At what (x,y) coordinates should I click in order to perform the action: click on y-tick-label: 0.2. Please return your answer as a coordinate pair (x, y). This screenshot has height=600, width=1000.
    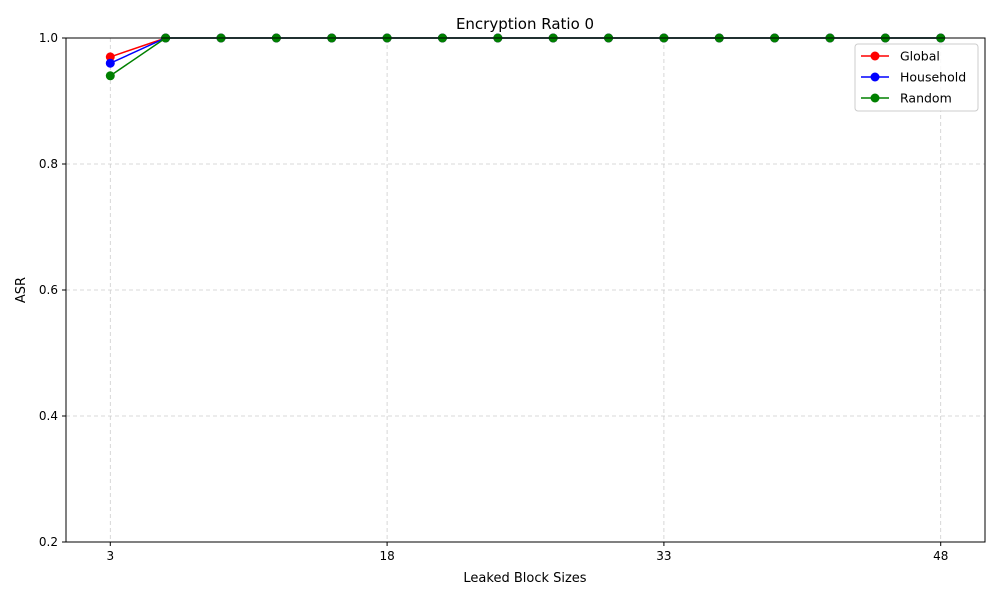
    Looking at the image, I should click on (48, 542).